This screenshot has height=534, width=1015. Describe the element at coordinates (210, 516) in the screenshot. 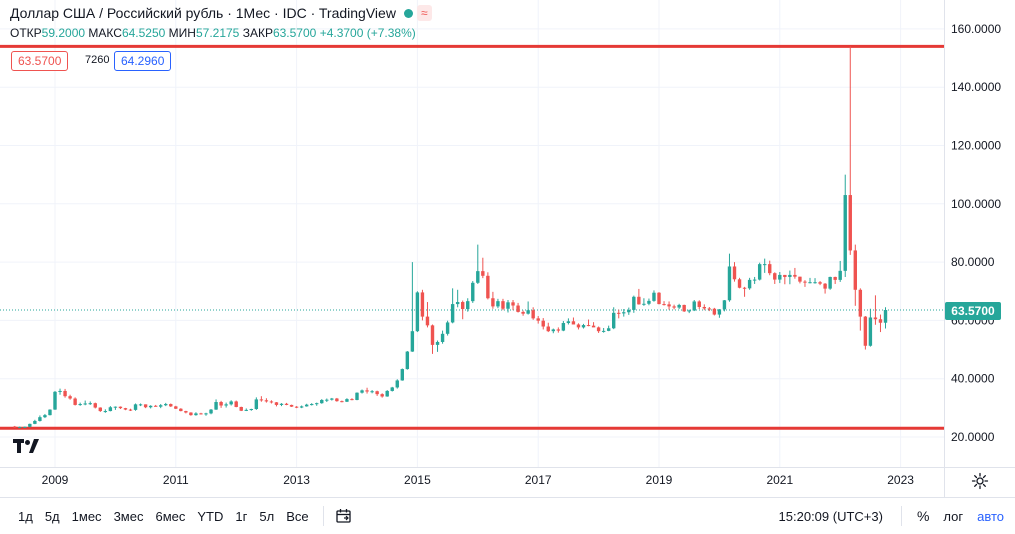

I see `timeframe-ytd-button: YTD` at that location.